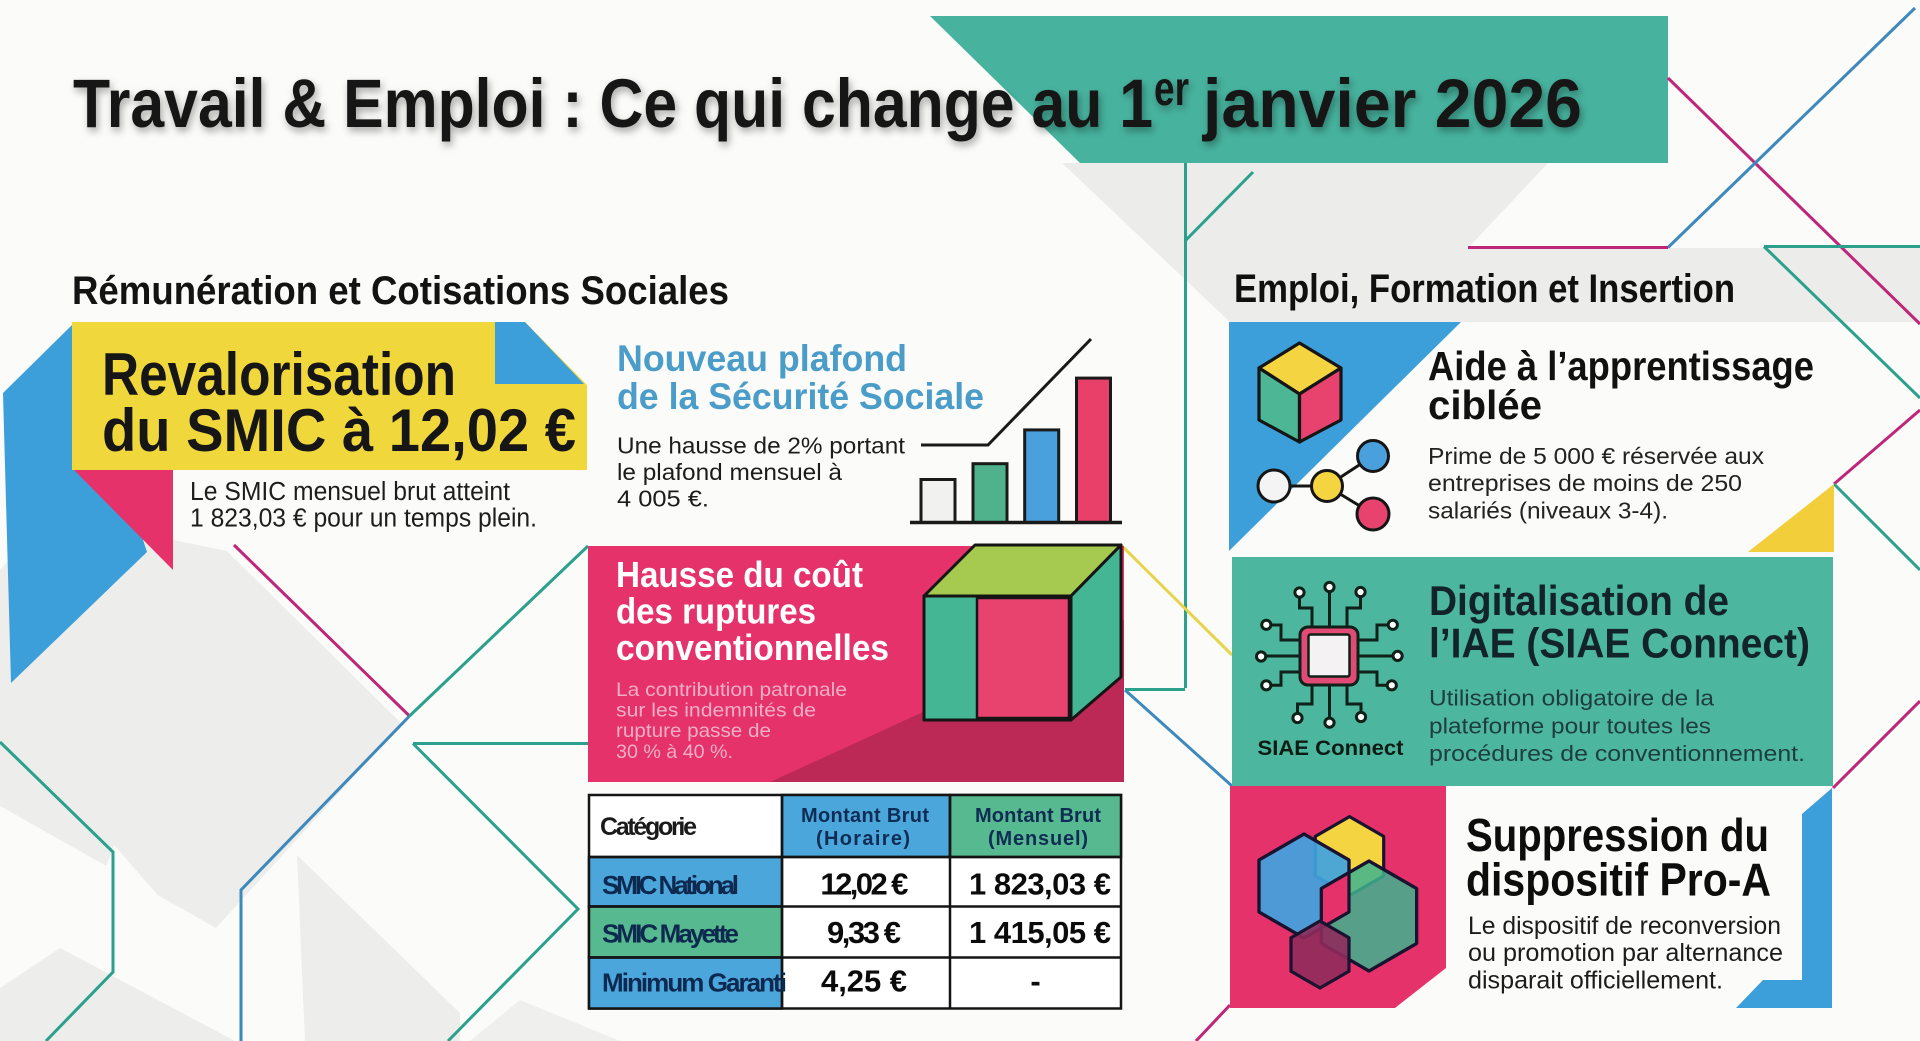 This screenshot has width=1920, height=1041. Describe the element at coordinates (400, 291) in the screenshot. I see `svg-text:Rémunération et Cotisations So: Rémunération et Cotisations Sociales` at that location.